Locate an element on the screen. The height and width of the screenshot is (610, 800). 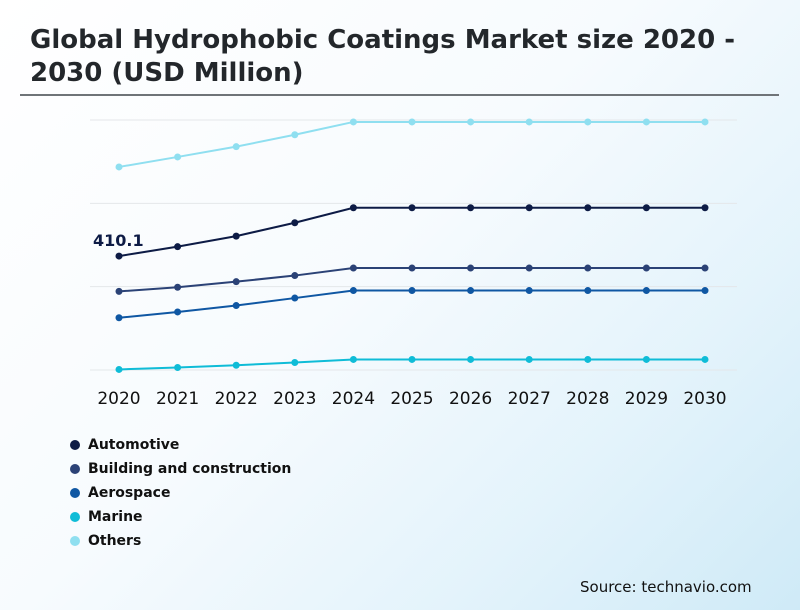
legend-label: Automotive is located at coordinates (134, 445).